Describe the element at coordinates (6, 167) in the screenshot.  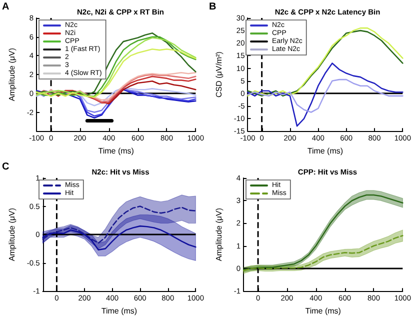
I see `text: C` at that location.